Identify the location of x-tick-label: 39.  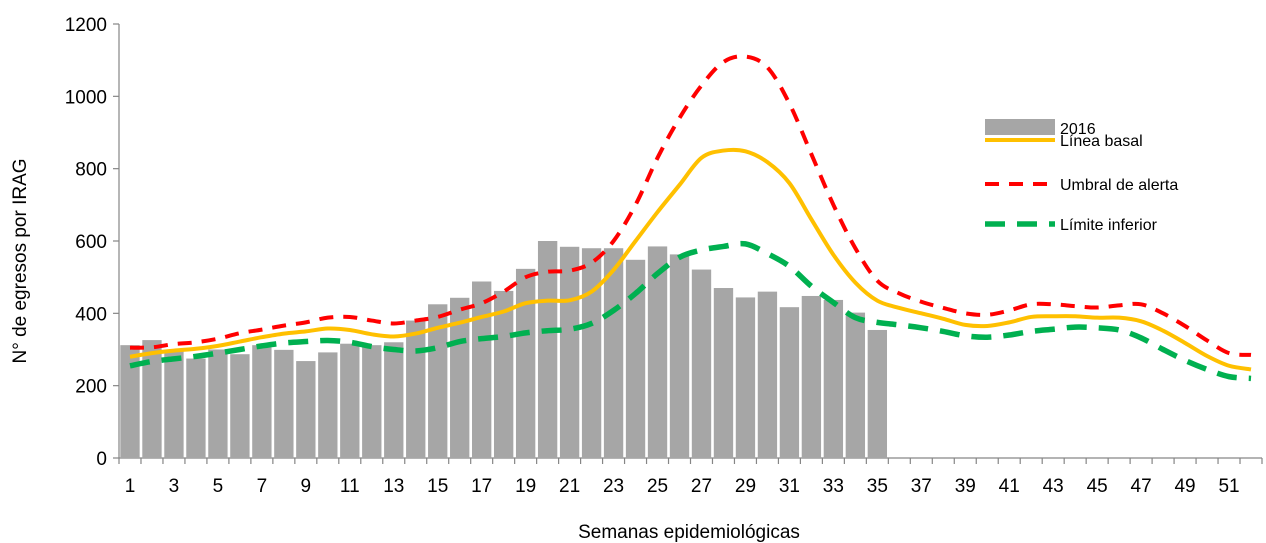
(965, 486).